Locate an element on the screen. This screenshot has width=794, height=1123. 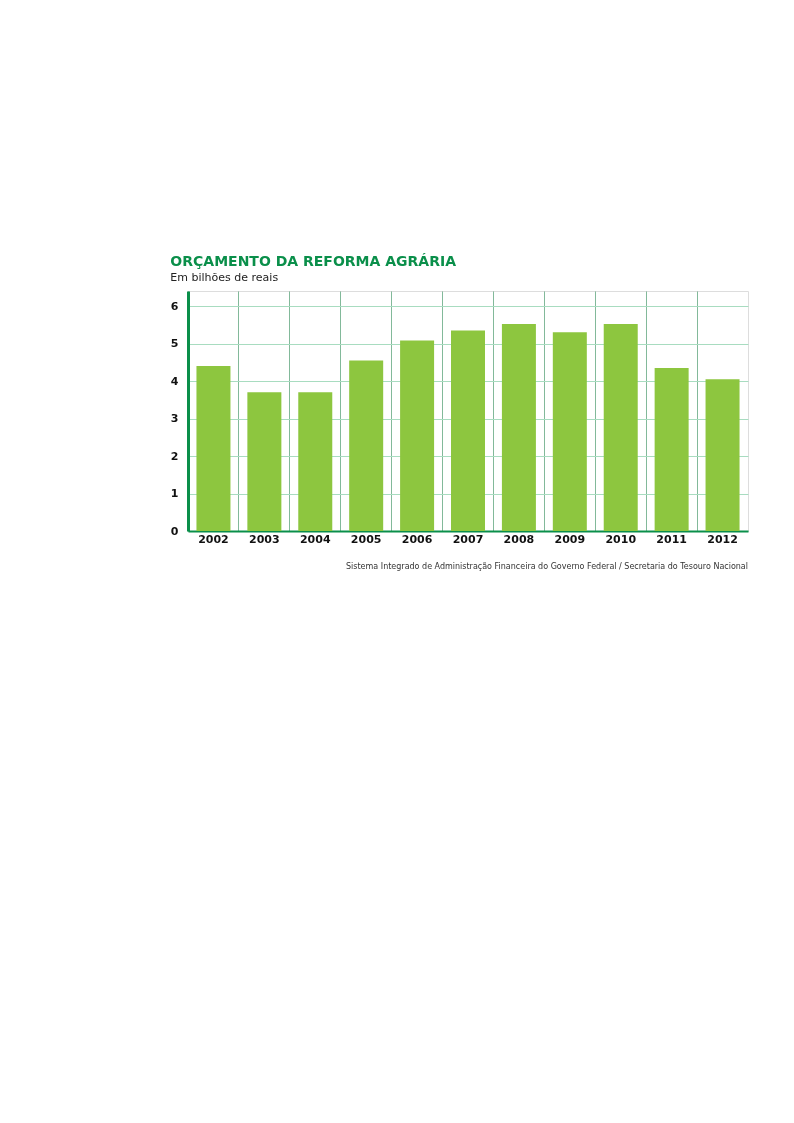
y-tick-label: 5 is located at coordinates (174, 343).